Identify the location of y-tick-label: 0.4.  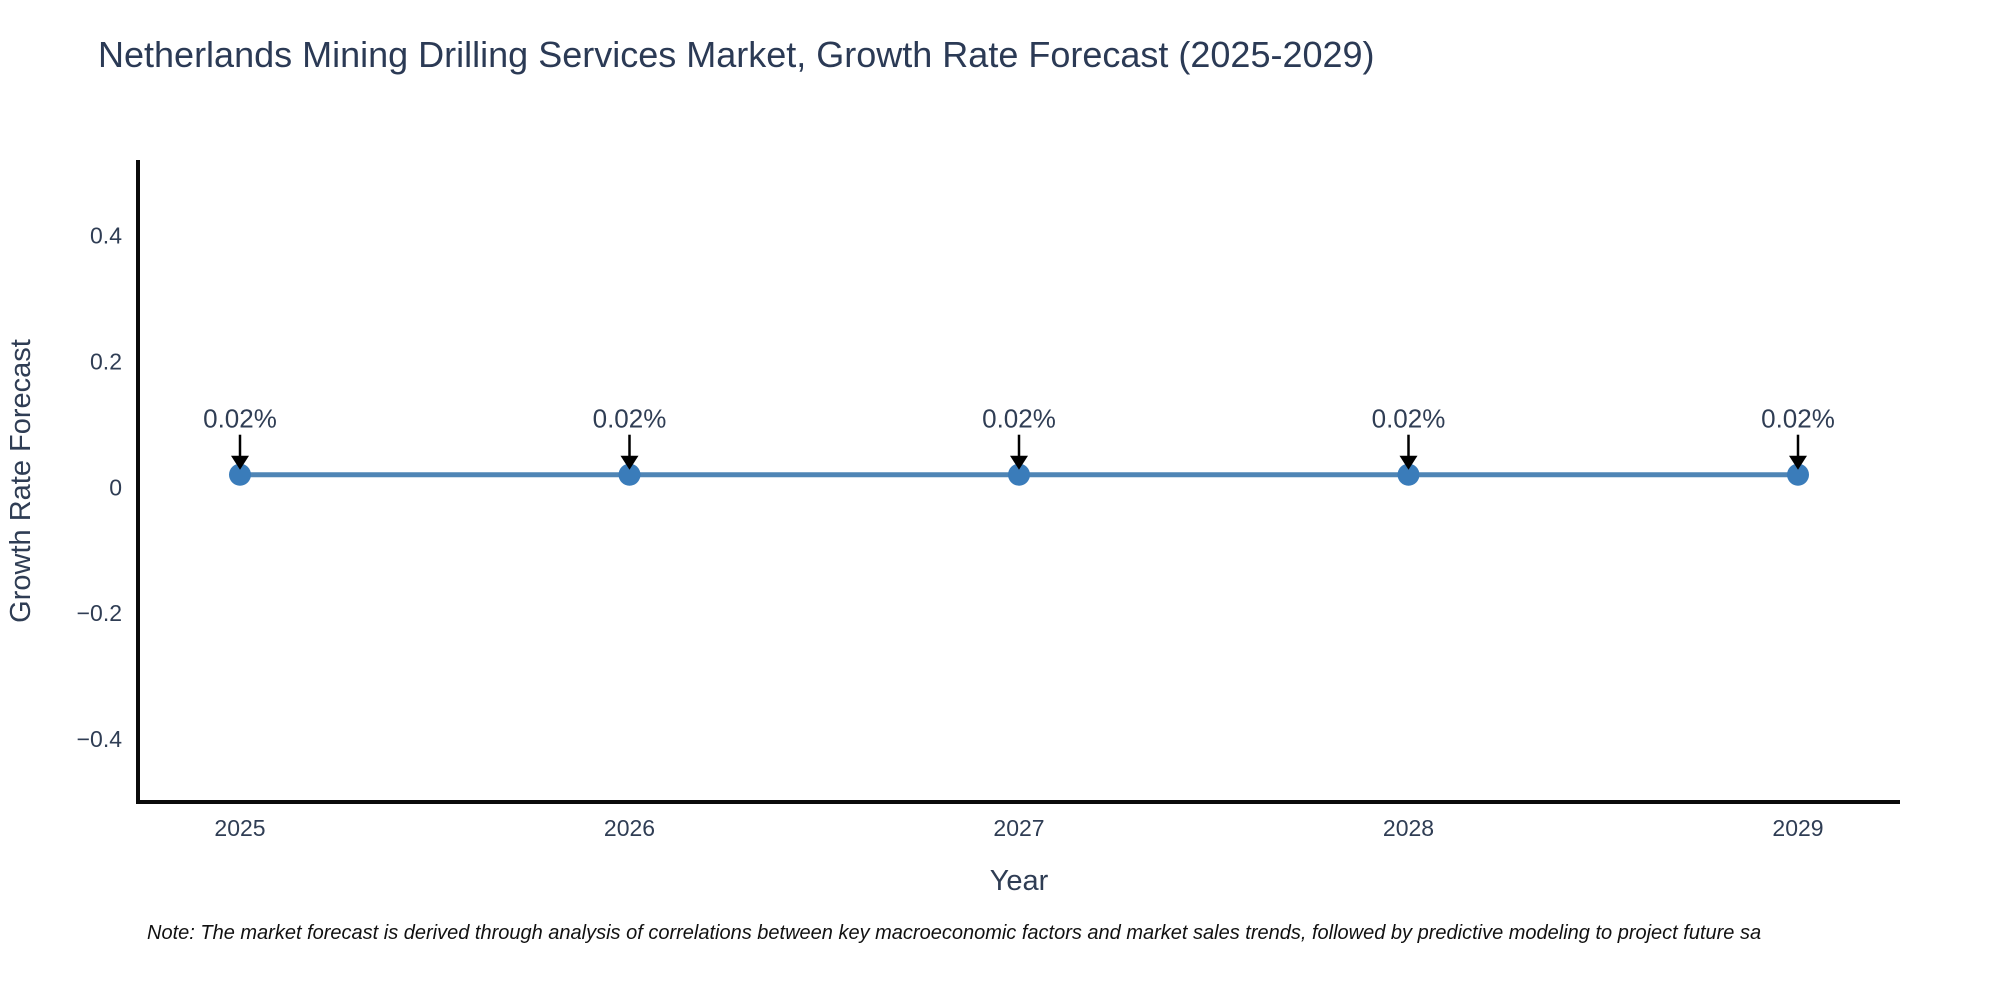
(106, 236).